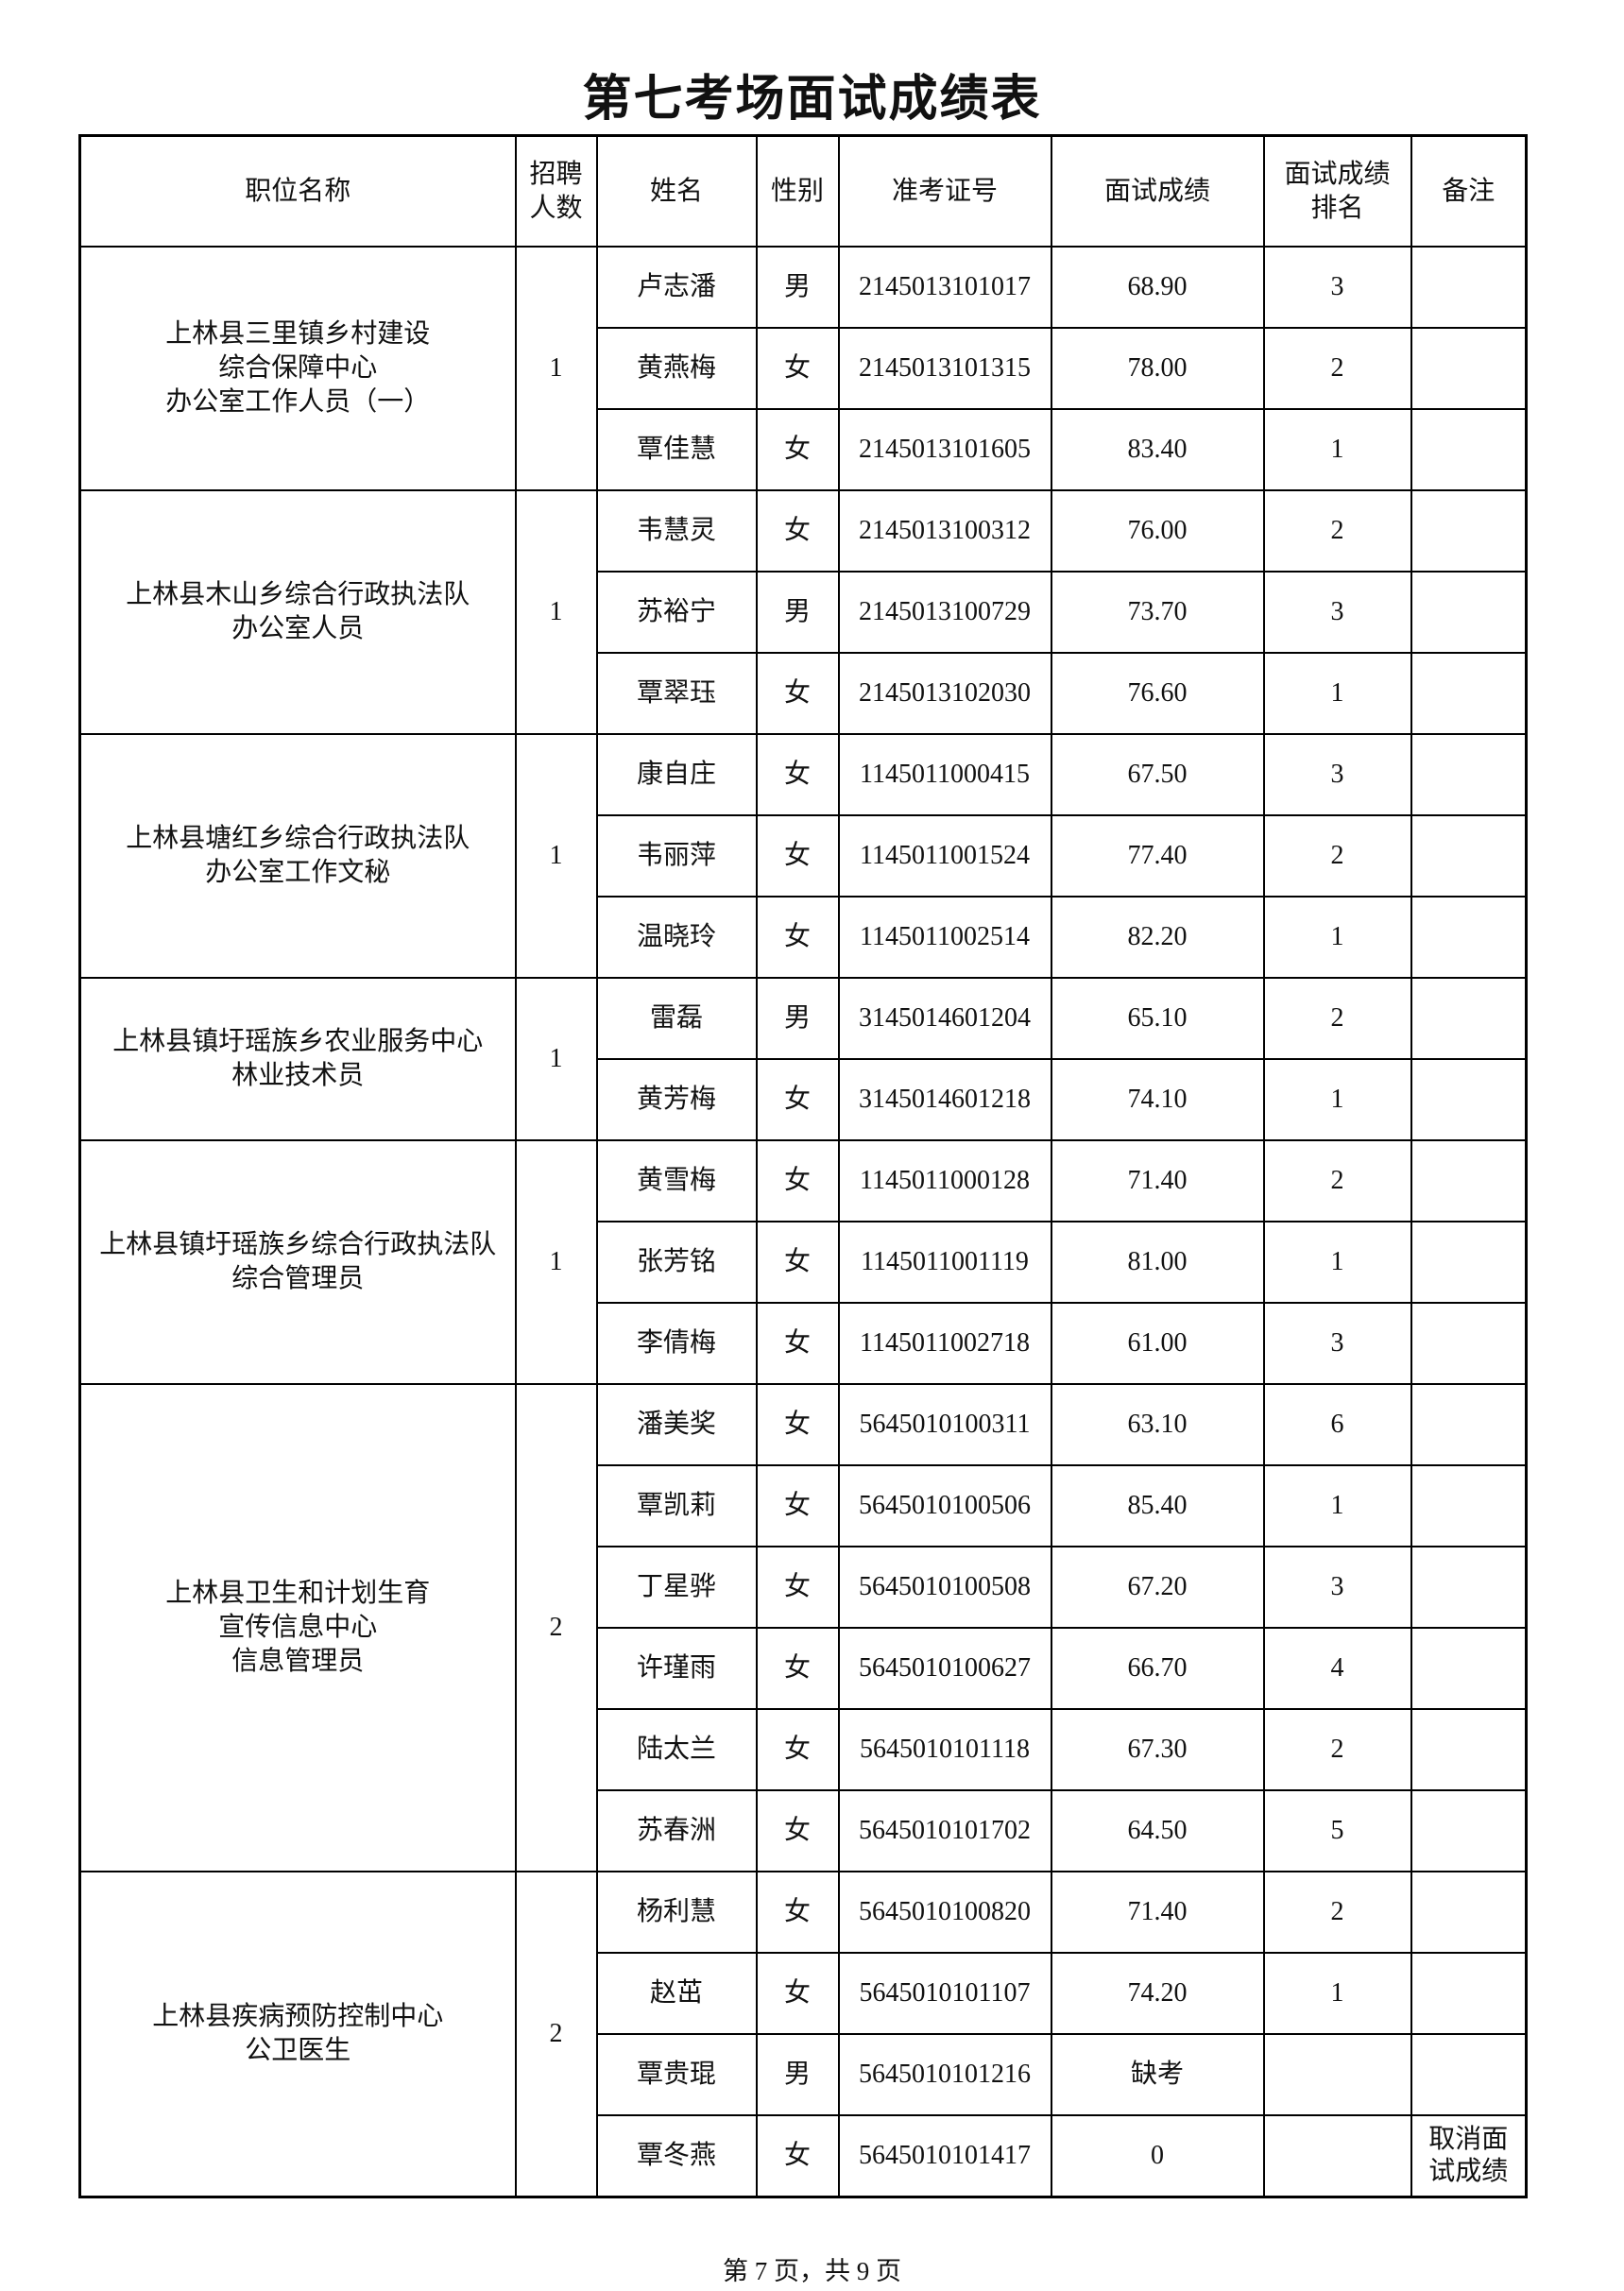 Image resolution: width=1624 pixels, height=2291 pixels. Describe the element at coordinates (1157, 531) in the screenshot. I see `score: 76.00` at that location.